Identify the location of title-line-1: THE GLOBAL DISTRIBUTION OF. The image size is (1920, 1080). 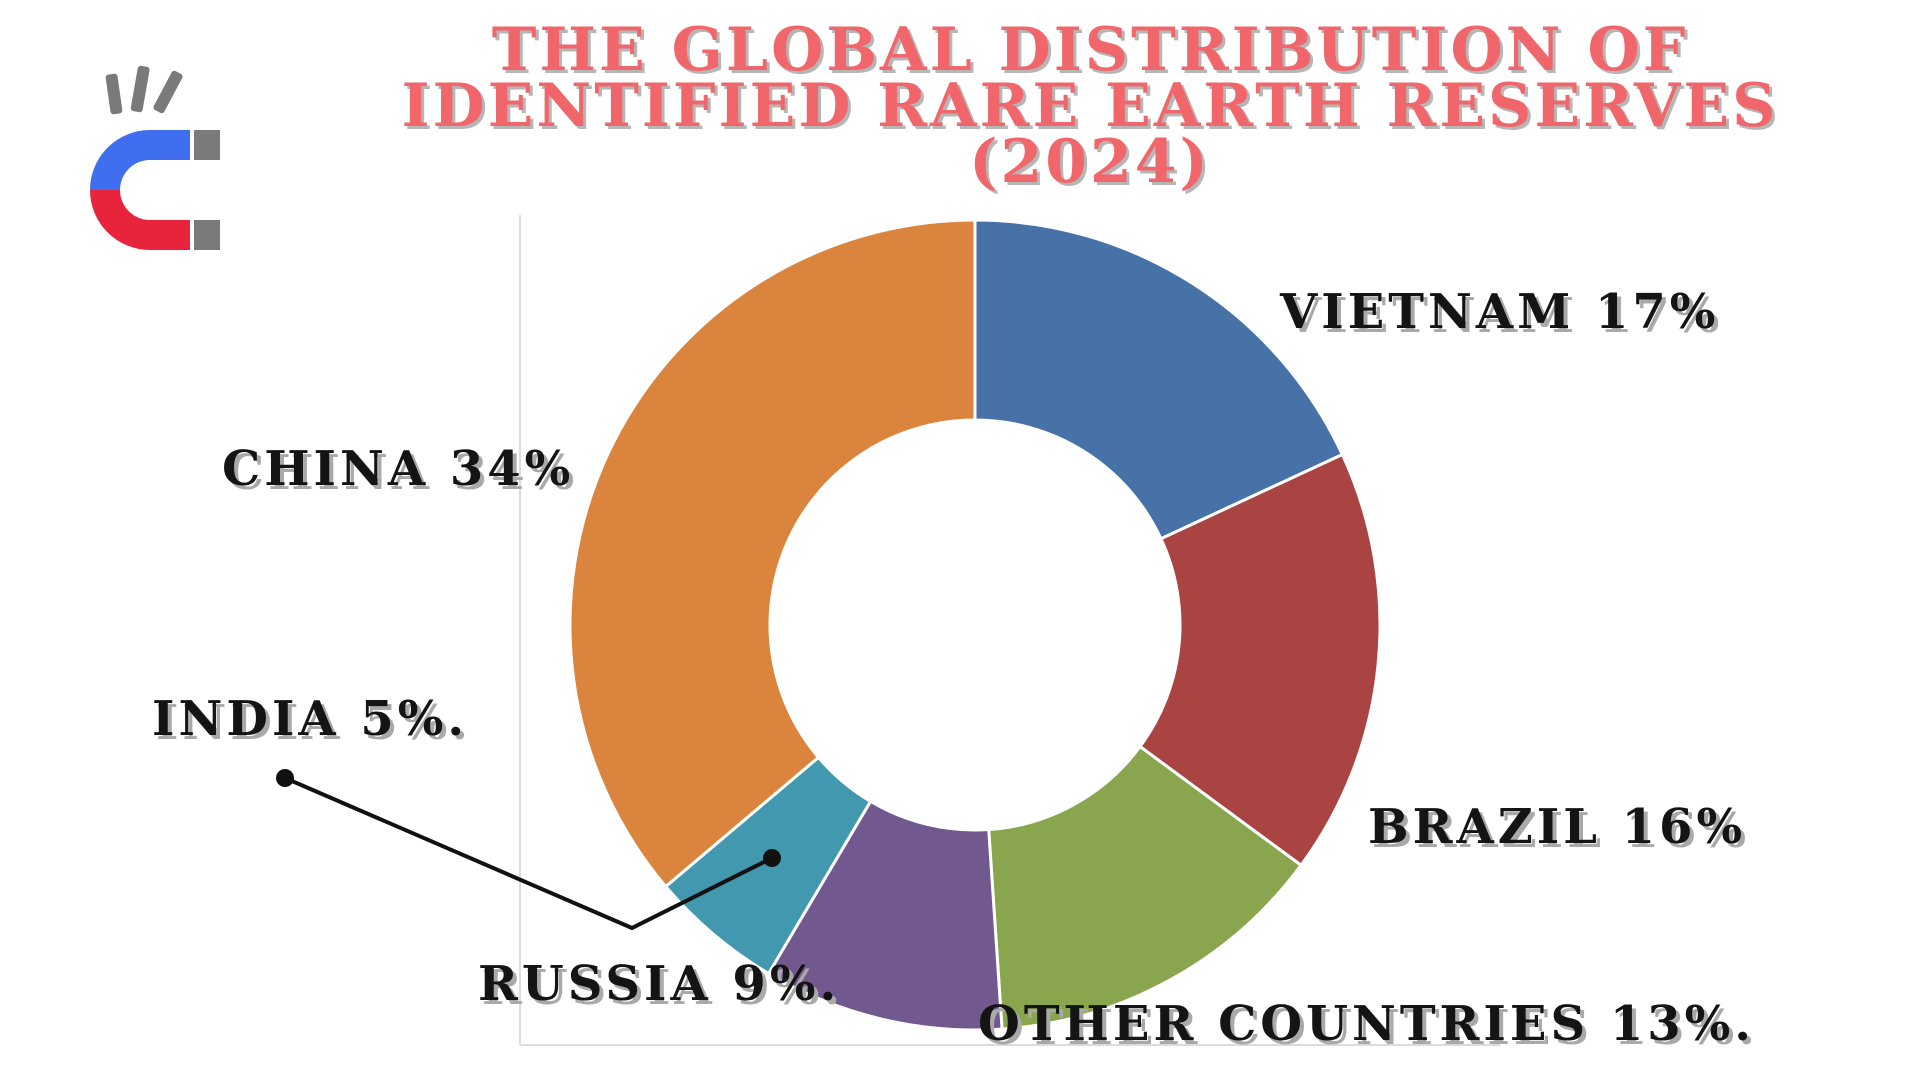
(1090, 50).